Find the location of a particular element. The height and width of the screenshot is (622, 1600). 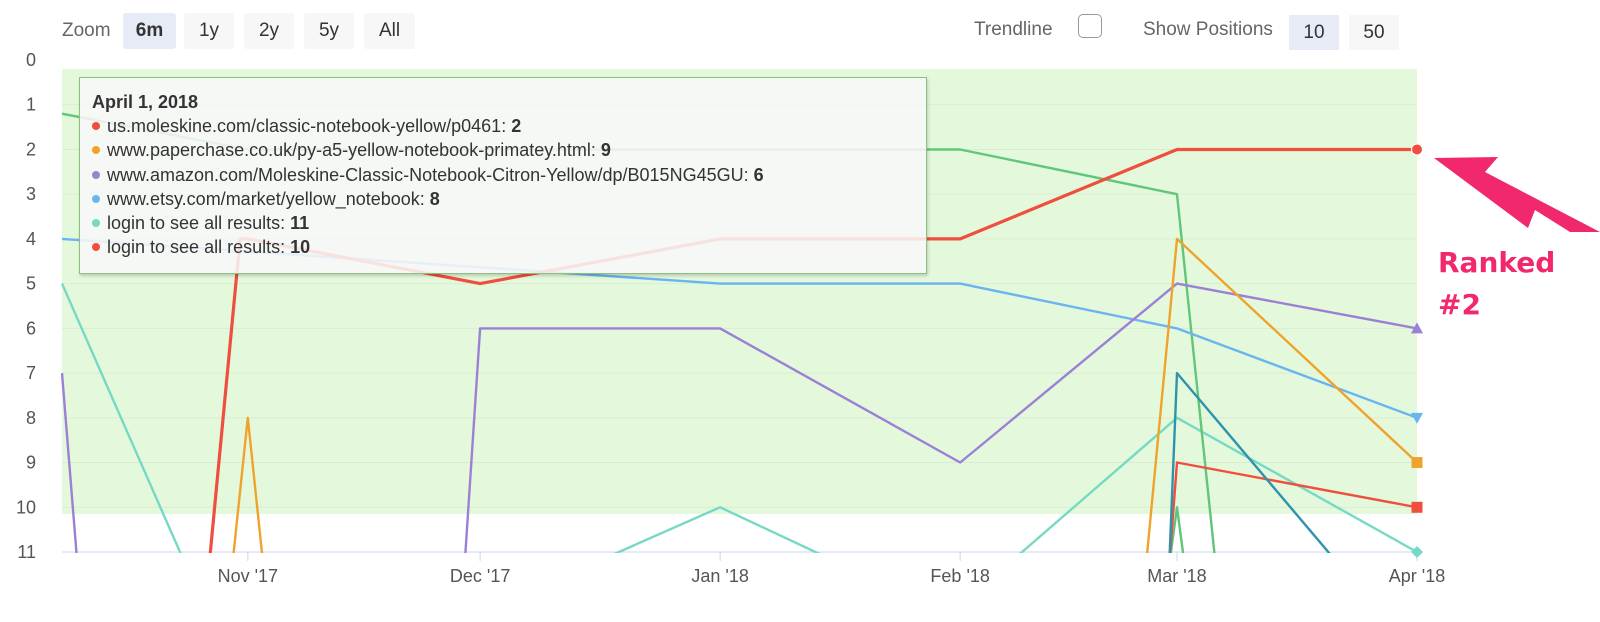

y-tick-label: 7 is located at coordinates (31, 373).